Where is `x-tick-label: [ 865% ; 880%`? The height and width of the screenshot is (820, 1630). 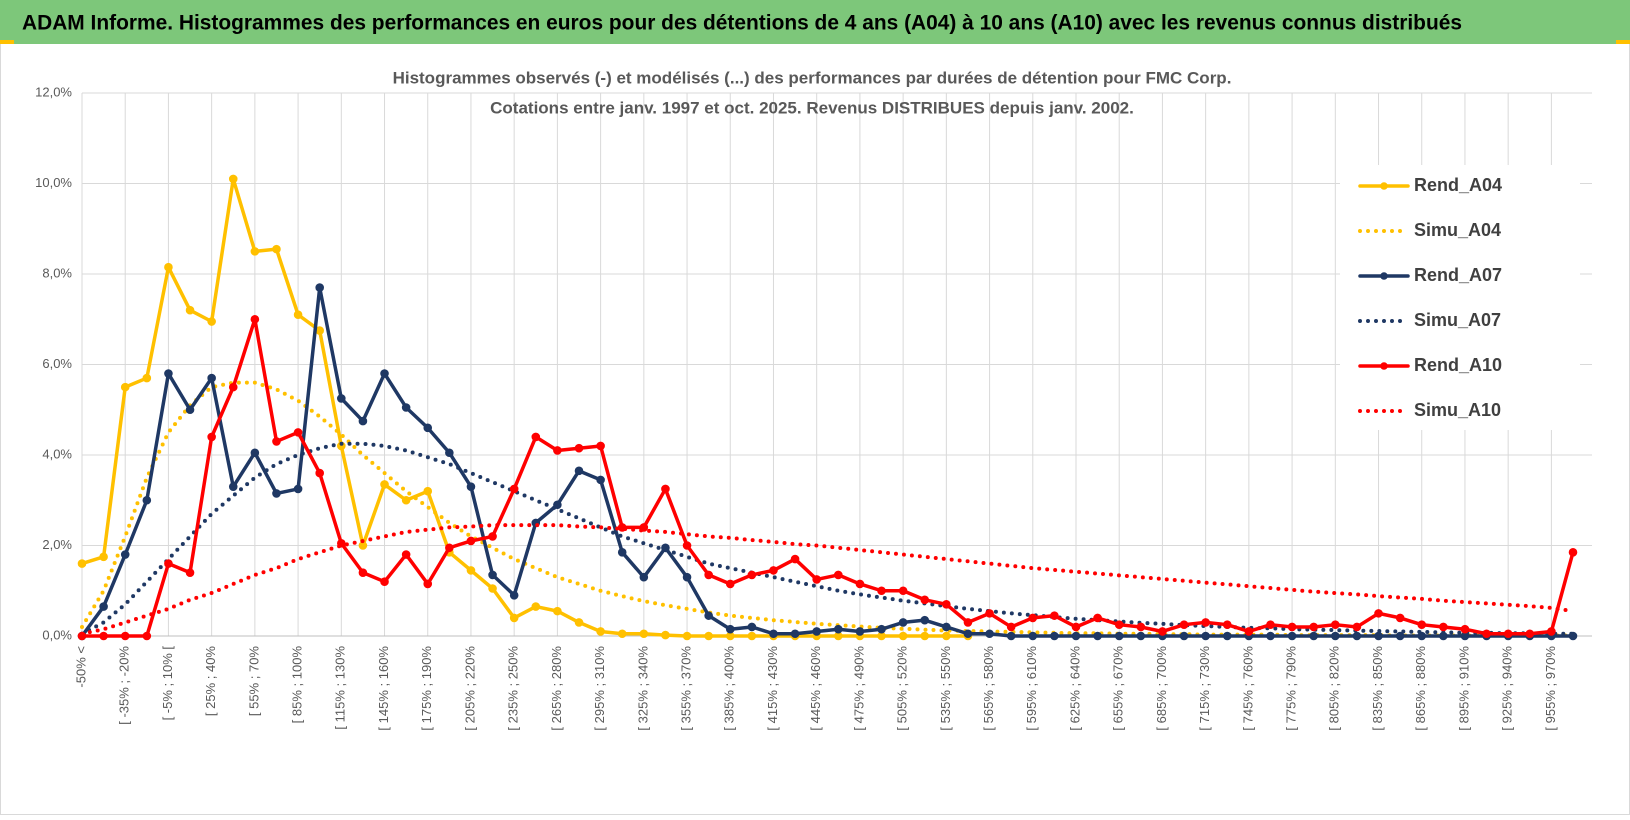 x-tick-label: [ 865% ; 880% is located at coordinates (1420, 688).